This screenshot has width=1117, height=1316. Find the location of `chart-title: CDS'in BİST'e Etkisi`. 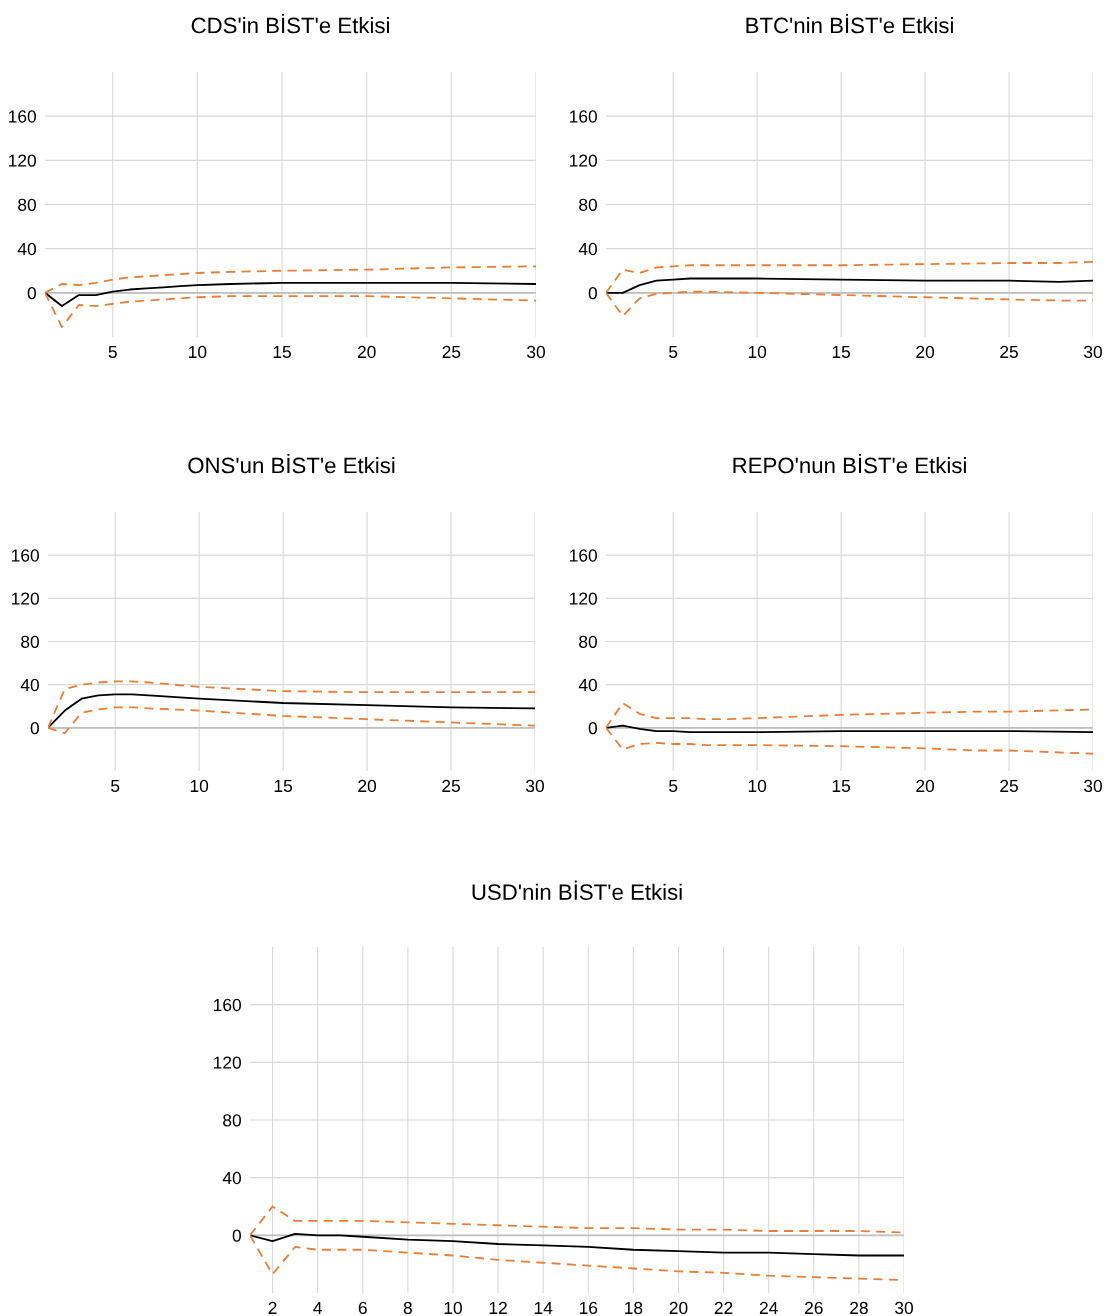

chart-title: CDS'in BİST'e Etkisi is located at coordinates (290, 23).